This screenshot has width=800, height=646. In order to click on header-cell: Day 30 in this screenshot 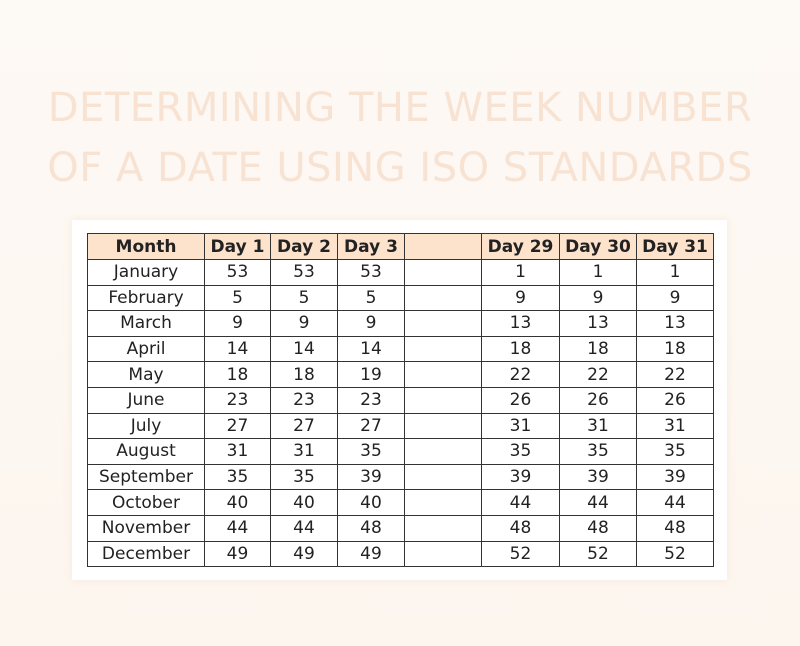, I will do `click(598, 246)`.